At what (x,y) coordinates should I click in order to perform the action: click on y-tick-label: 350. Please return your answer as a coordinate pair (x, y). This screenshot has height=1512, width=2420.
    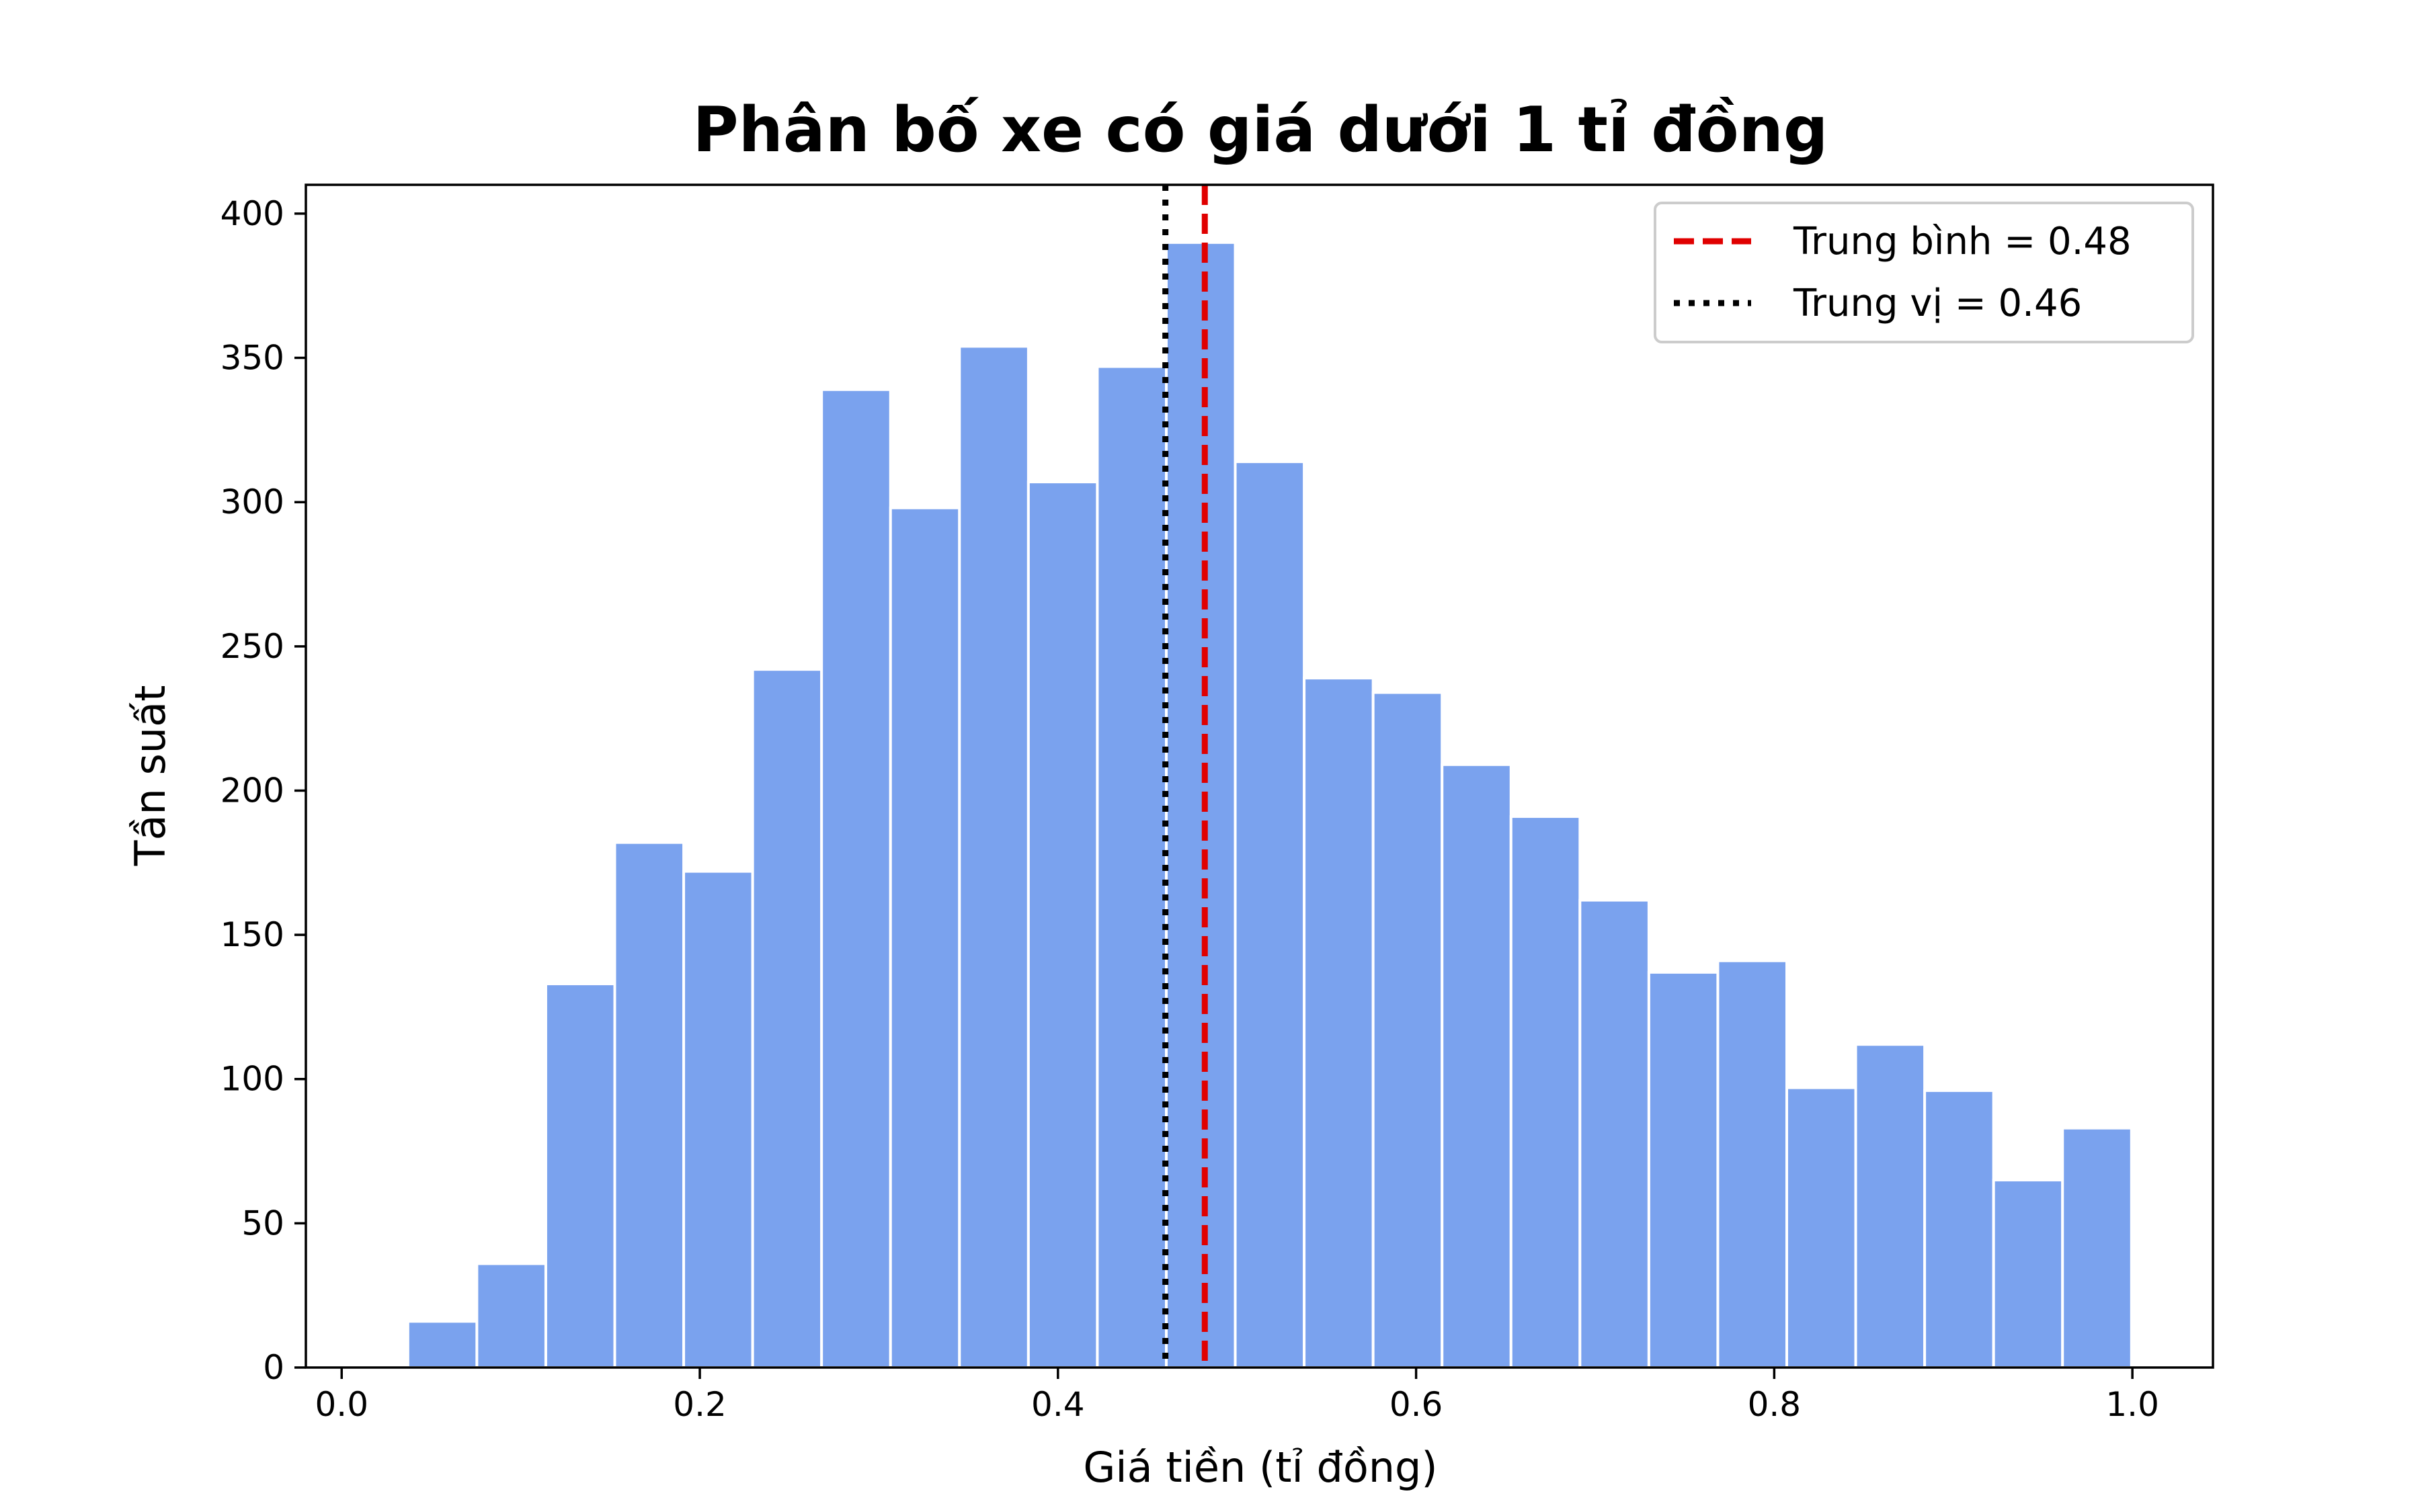
    Looking at the image, I should click on (252, 359).